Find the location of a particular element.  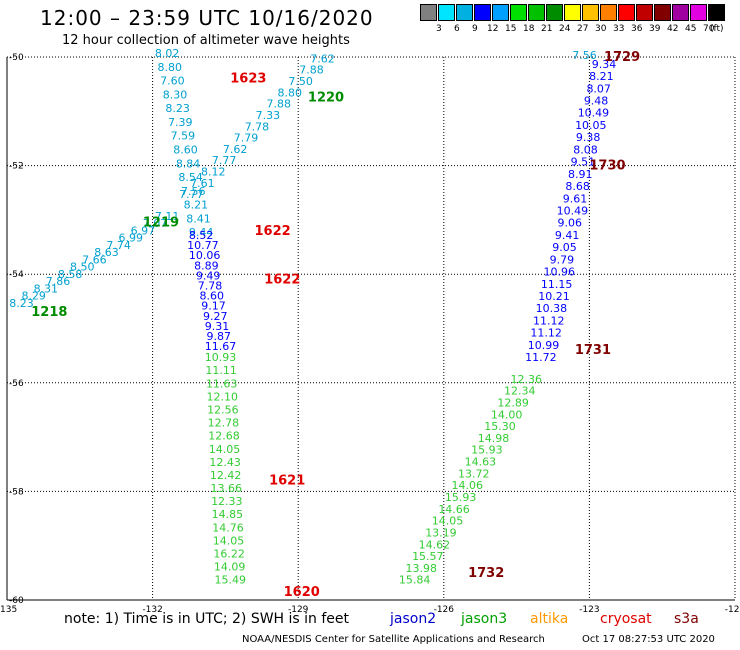

wave-height-value: 9.41 is located at coordinates (567, 235).